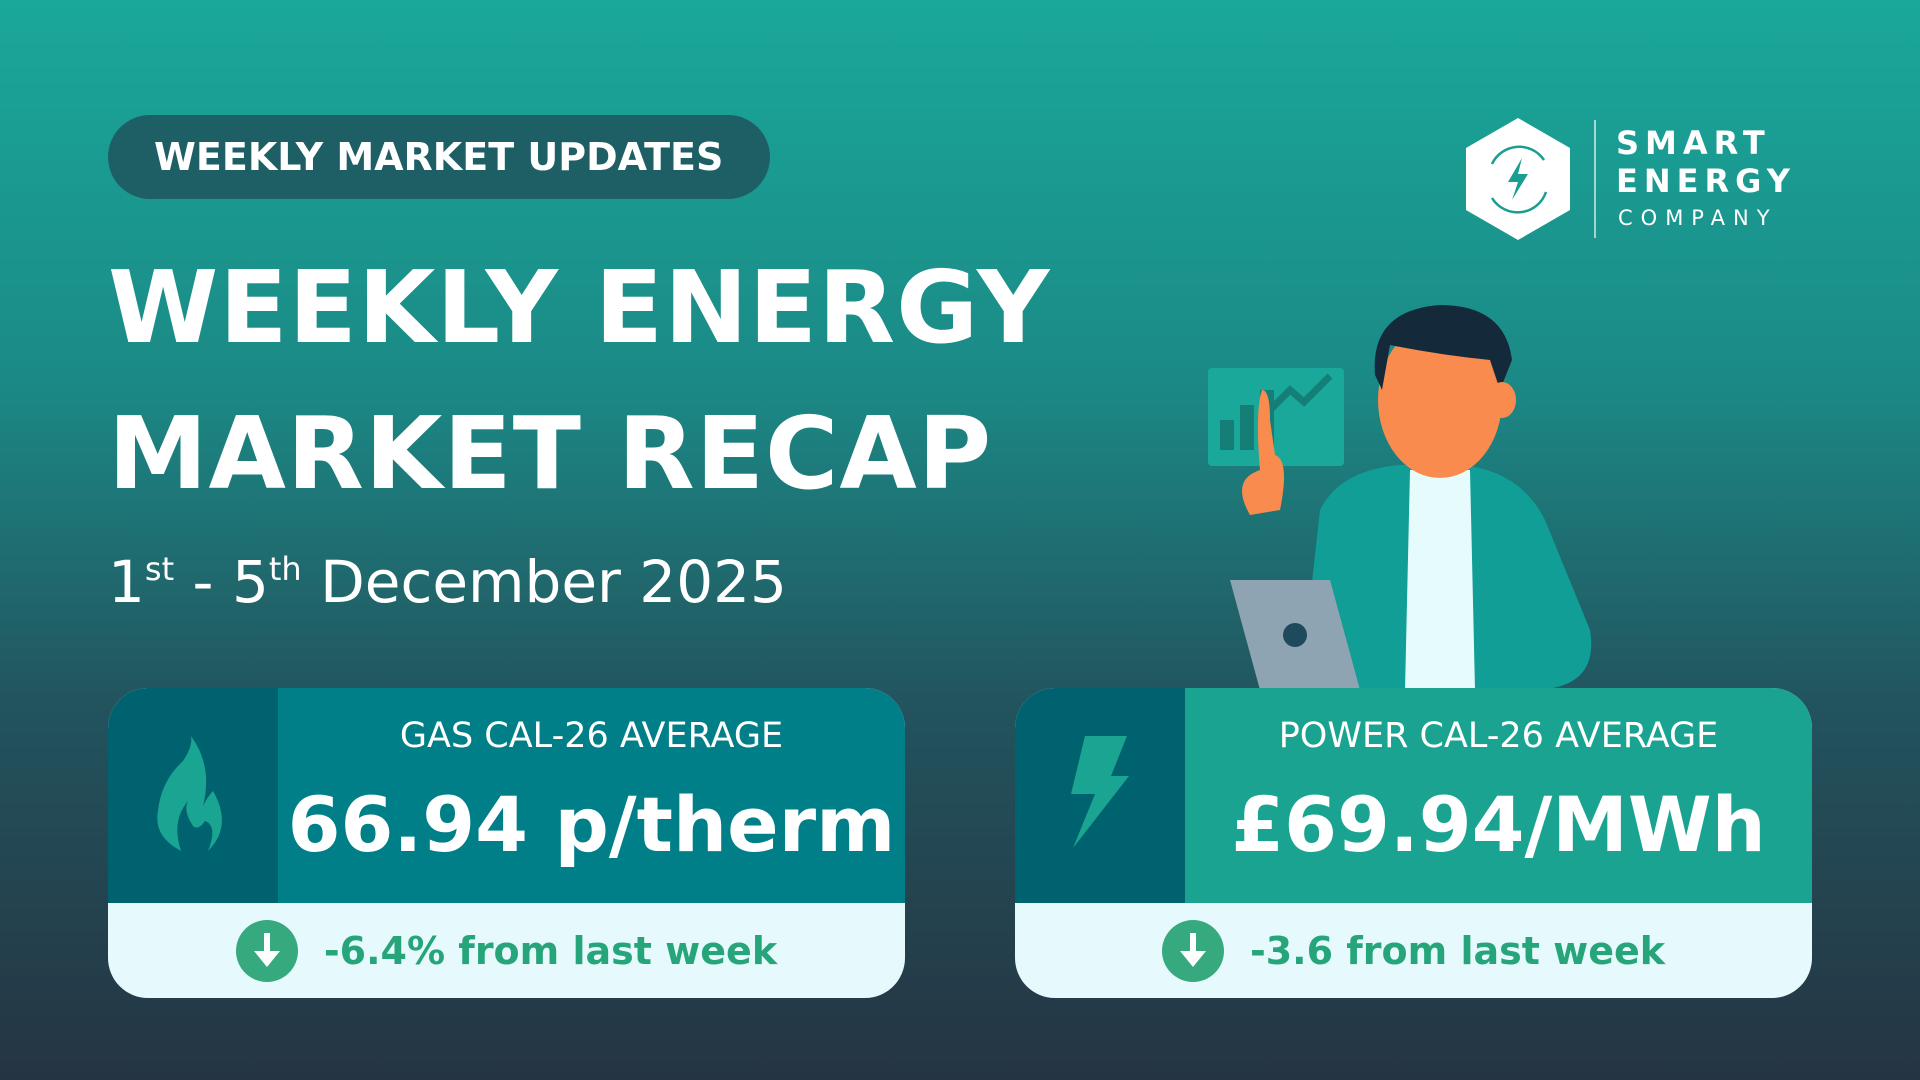 This screenshot has height=1080, width=1920. I want to click on power-change: -3.6 from last week, so click(1413, 950).